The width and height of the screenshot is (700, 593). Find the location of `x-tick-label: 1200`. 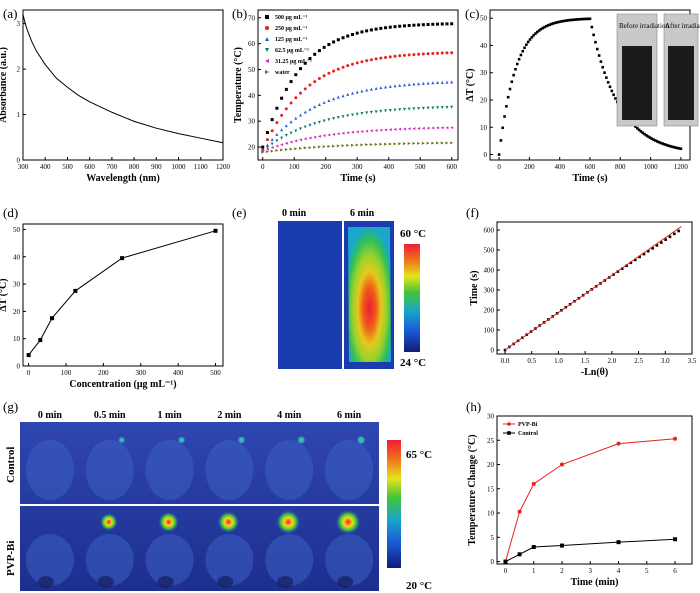

x-tick-label: 1200 is located at coordinates (223, 167).